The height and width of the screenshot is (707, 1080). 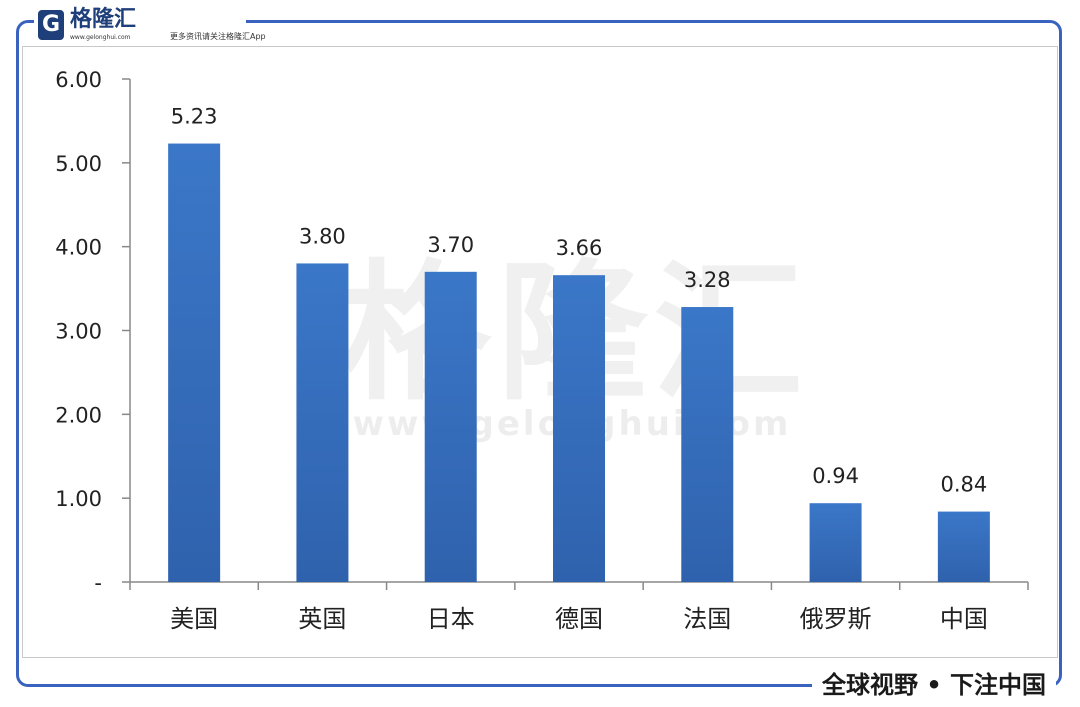 I want to click on brand-slogan: 更多资讯请关注格隆汇App, so click(x=218, y=36).